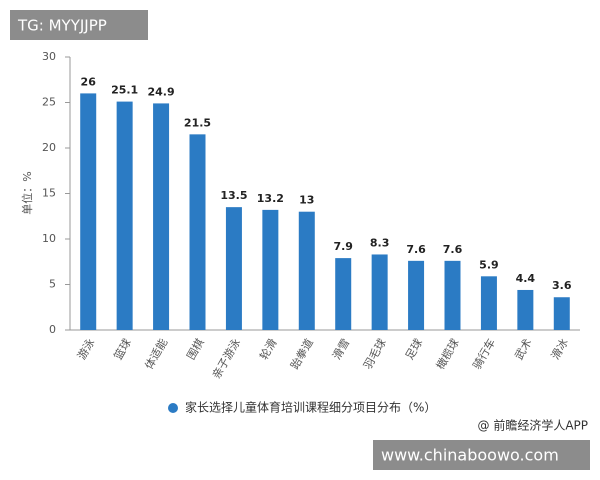 Image resolution: width=600 pixels, height=480 pixels. I want to click on x-tick-label: 篮球, so click(122, 349).